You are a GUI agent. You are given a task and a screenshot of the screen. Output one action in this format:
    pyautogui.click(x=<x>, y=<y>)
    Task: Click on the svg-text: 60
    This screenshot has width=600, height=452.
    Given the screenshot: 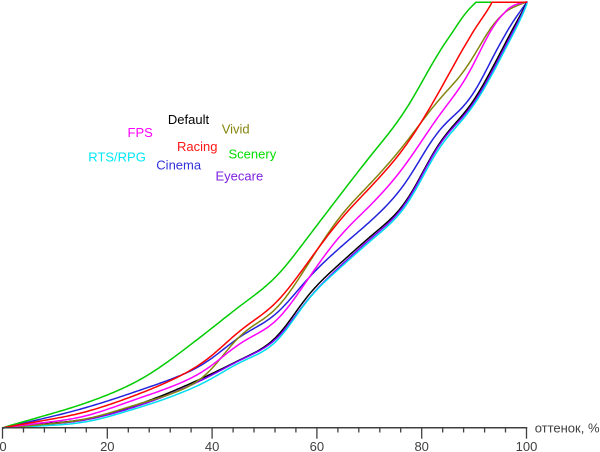 What is the action you would take?
    pyautogui.click(x=317, y=445)
    